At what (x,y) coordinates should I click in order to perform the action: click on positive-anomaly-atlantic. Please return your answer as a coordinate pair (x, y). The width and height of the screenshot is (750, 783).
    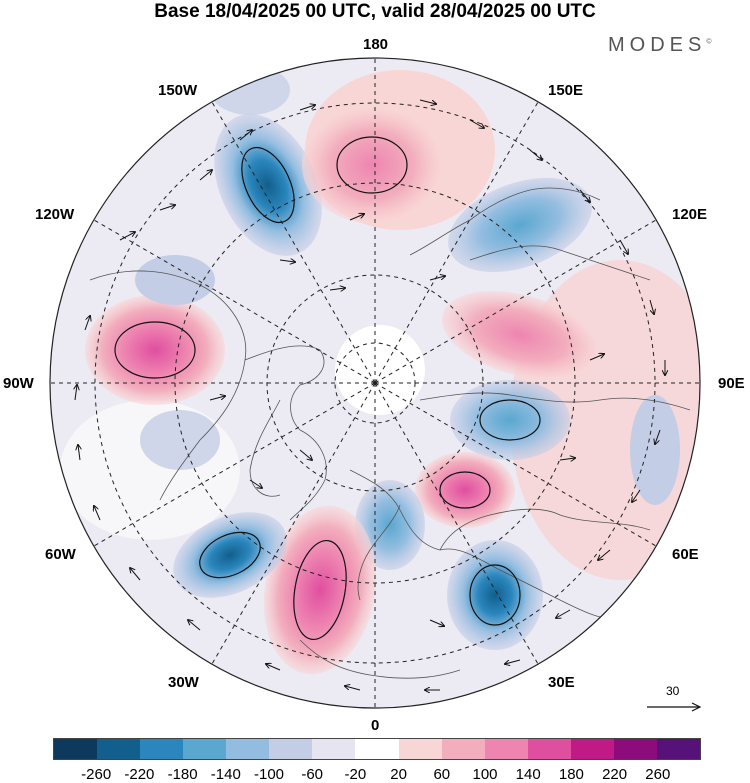
    Looking at the image, I should click on (320, 590).